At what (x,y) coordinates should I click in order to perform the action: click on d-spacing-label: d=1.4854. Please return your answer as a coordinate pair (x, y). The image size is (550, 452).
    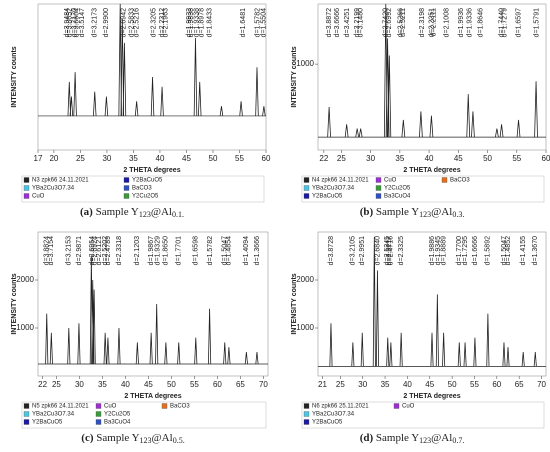
    Looking at the image, I should click on (229, 250).